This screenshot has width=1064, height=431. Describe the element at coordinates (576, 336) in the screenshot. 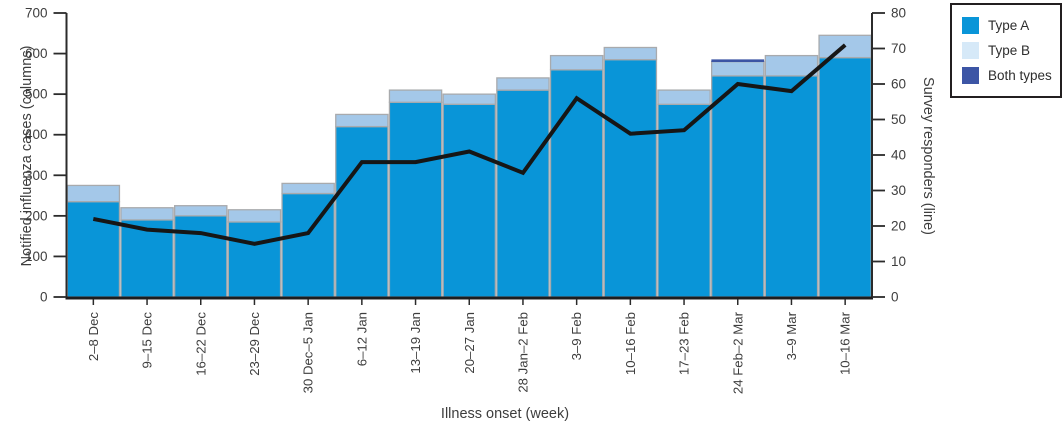

I see `x-tick-label: 3–9 Feb` at that location.